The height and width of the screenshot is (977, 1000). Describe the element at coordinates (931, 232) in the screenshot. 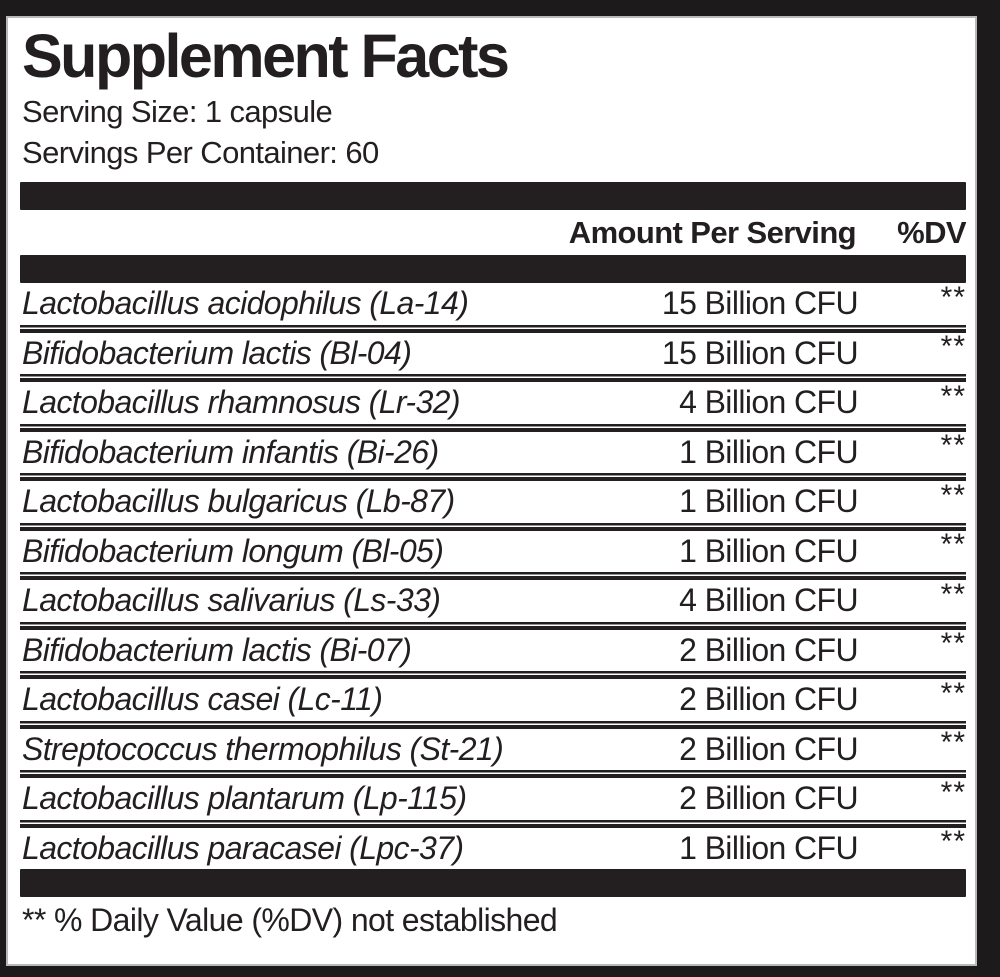

I see `column-header-dv: %DV` at that location.